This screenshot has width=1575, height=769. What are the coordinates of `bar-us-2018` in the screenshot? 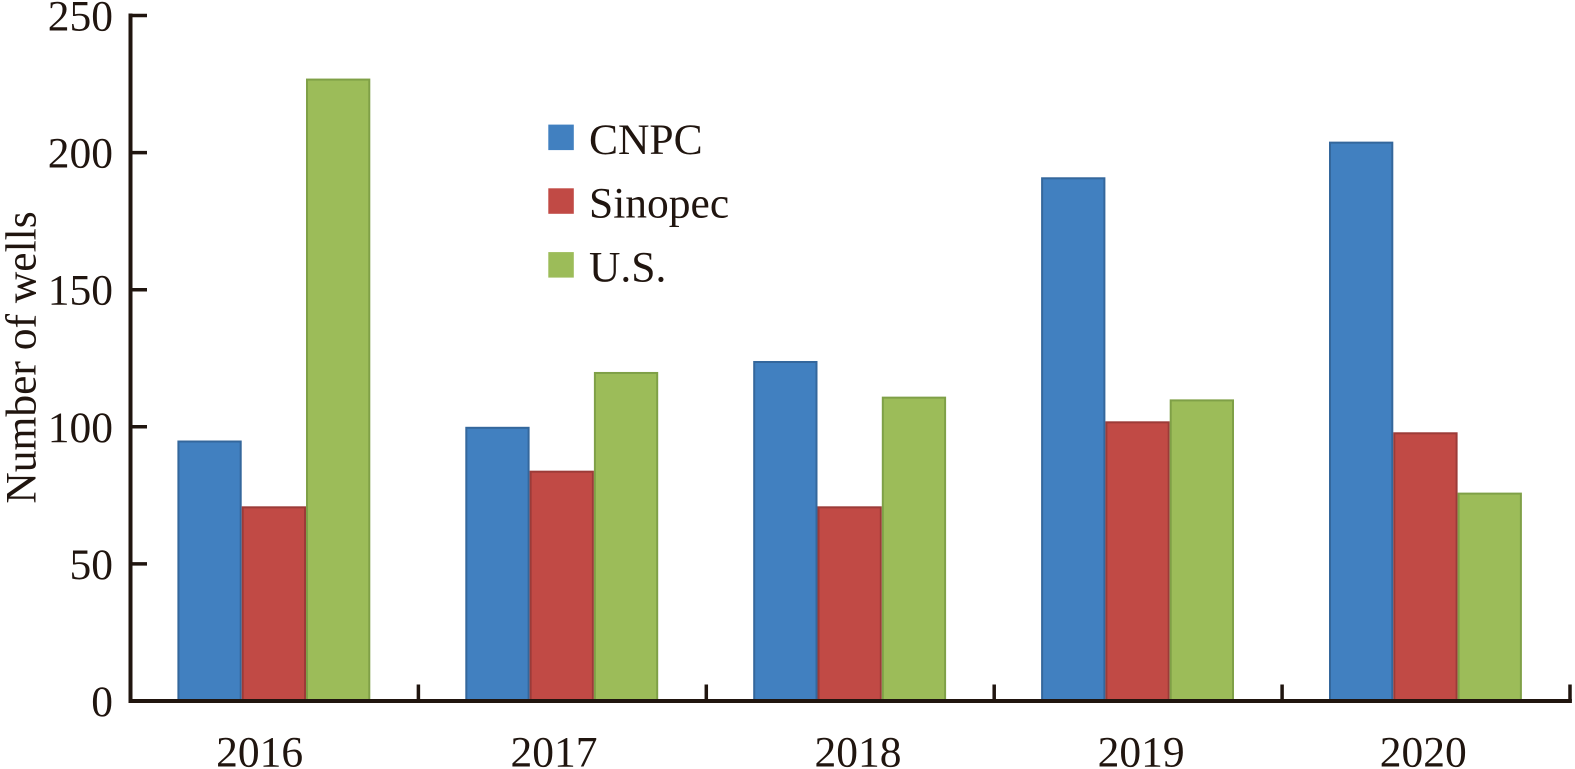 It's located at (914, 549).